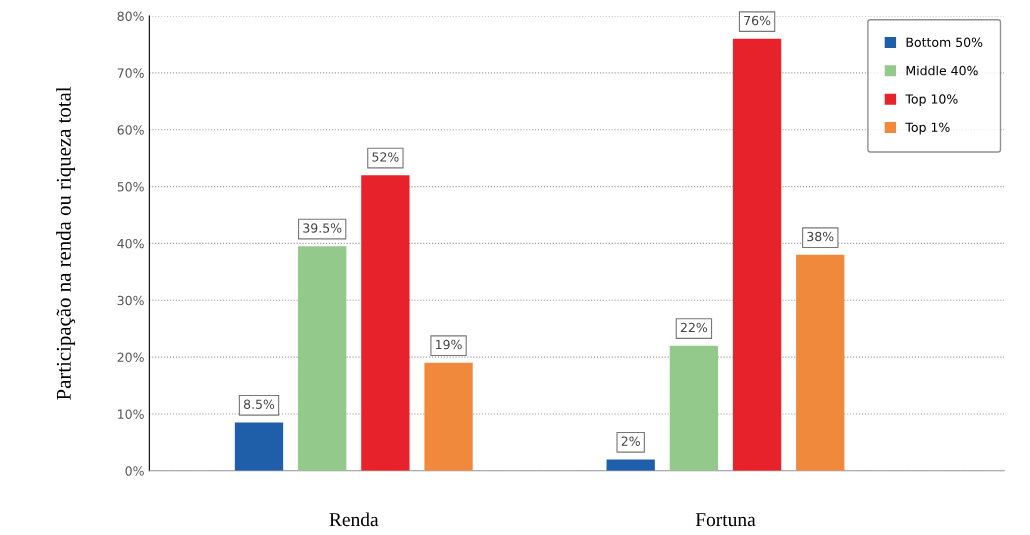  Describe the element at coordinates (66, 243) in the screenshot. I see `y-axis-title: Participação na renda ou riqueza total` at that location.